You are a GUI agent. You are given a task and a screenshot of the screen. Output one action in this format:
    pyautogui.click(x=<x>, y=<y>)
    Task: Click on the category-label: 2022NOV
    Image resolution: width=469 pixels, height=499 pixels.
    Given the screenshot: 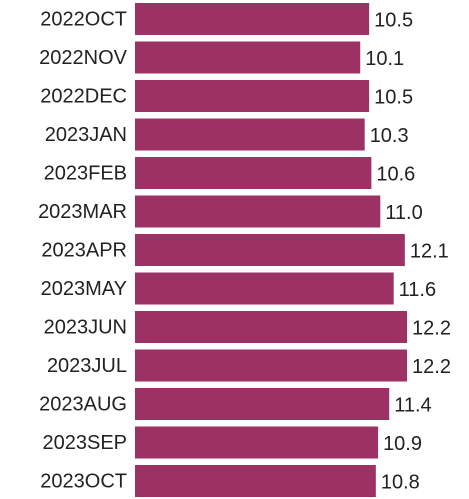 What is the action you would take?
    pyautogui.click(x=83, y=58)
    